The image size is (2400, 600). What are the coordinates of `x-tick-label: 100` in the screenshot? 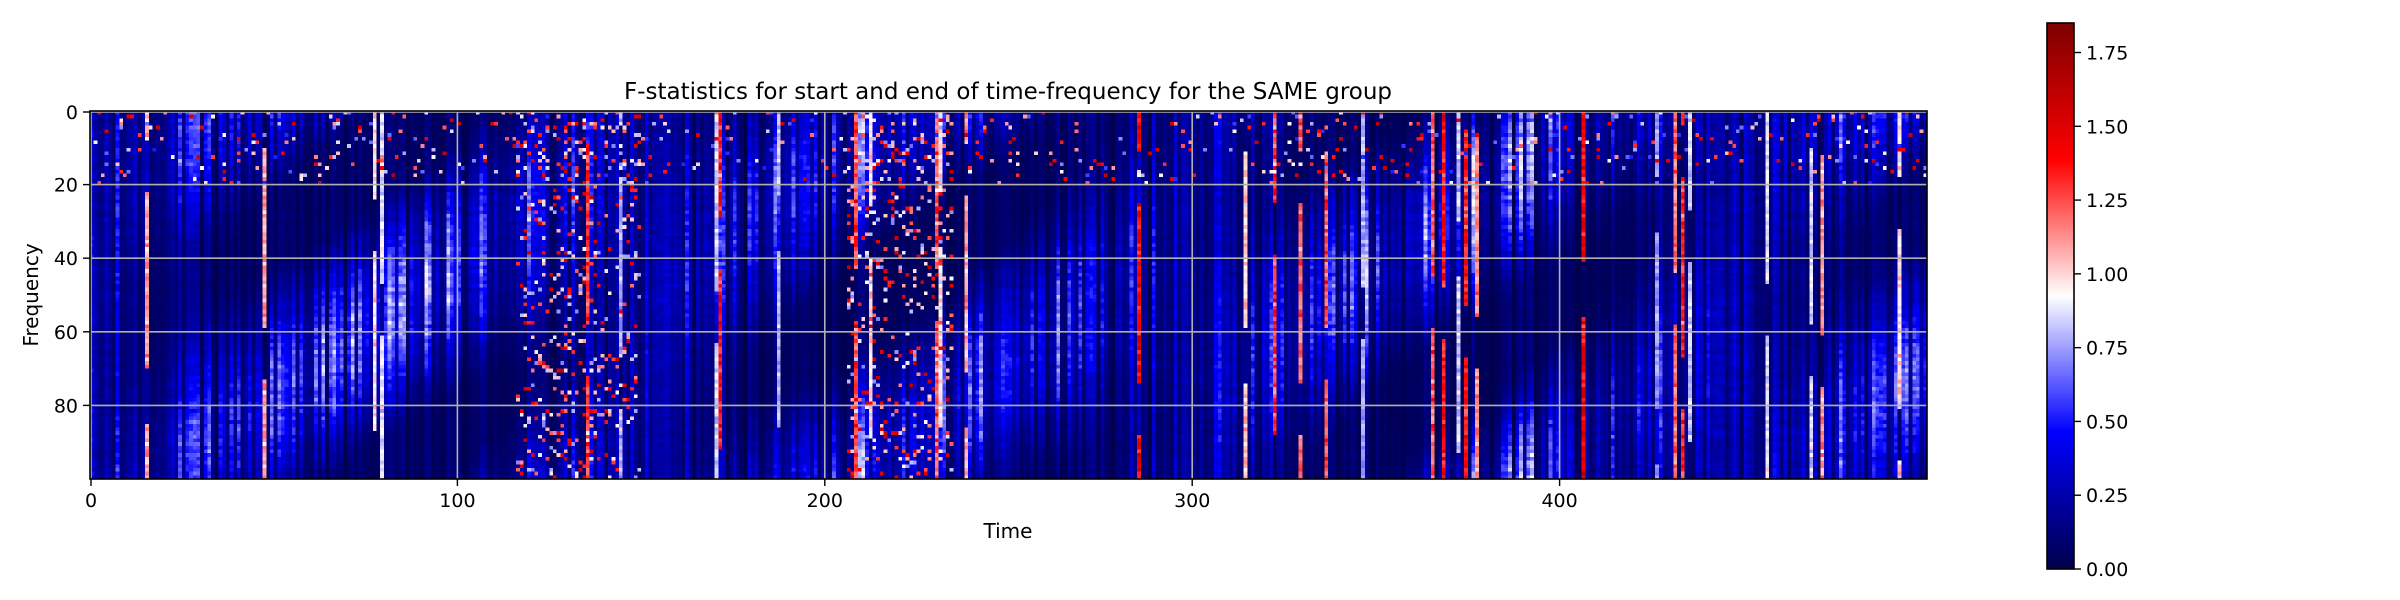 It's located at (457, 501).